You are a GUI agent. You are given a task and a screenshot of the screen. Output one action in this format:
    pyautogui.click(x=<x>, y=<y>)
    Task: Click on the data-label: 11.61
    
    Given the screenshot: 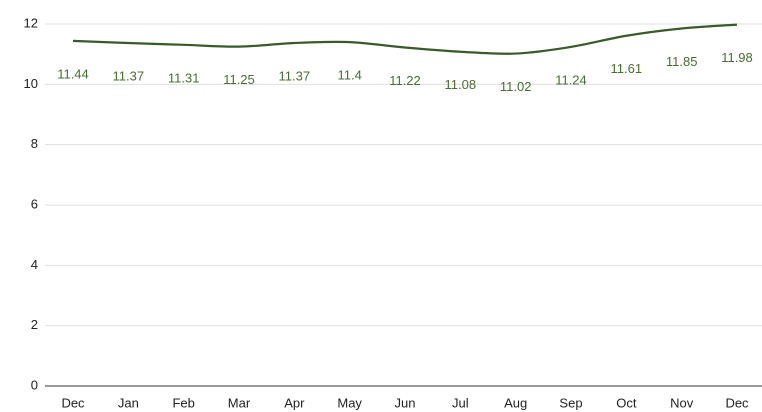 What is the action you would take?
    pyautogui.click(x=627, y=68)
    